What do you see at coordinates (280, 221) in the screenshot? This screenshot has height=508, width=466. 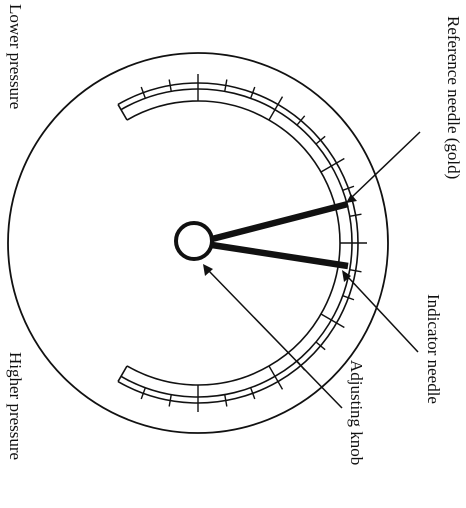 I see `reference-needle` at bounding box center [280, 221].